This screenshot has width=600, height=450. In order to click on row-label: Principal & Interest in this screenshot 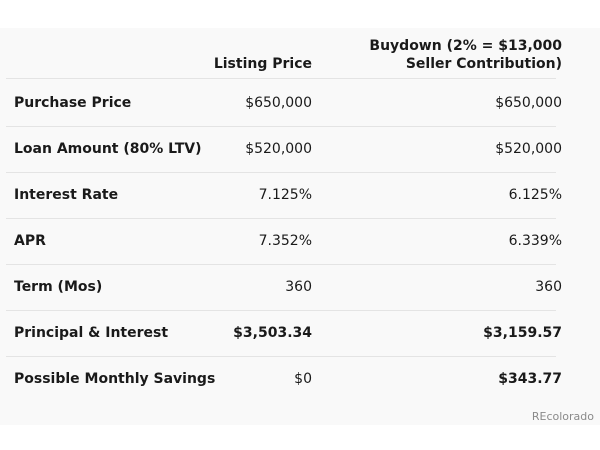, I will do `click(91, 333)`.